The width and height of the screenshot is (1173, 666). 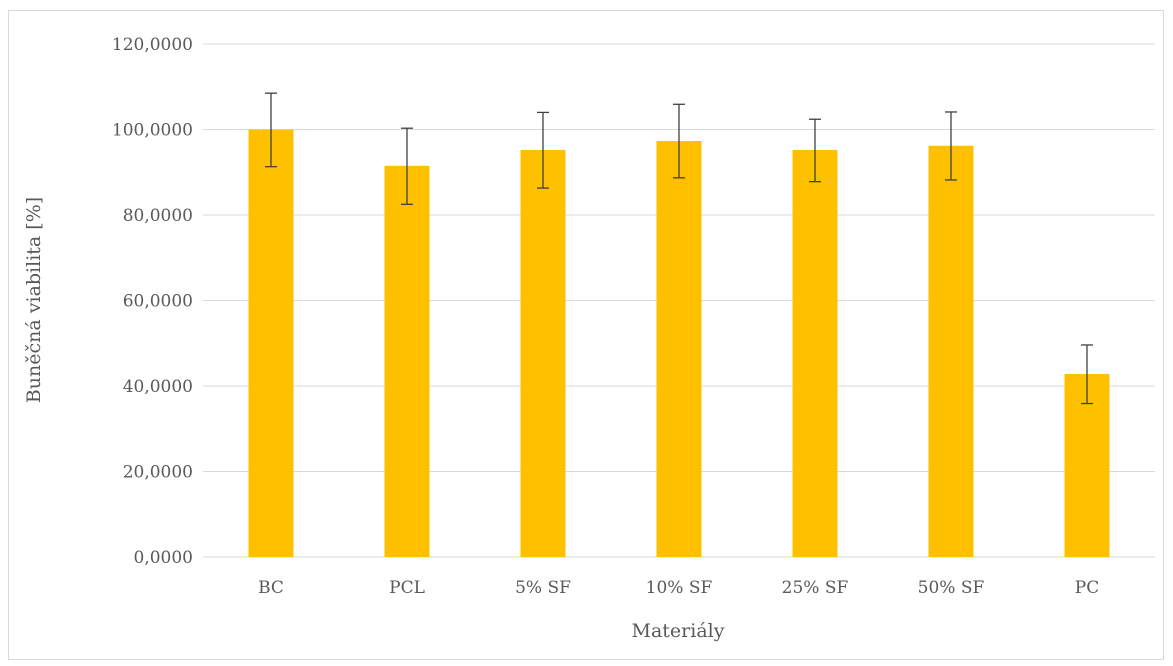 I want to click on x-tick-label: 10% SF, so click(x=679, y=588).